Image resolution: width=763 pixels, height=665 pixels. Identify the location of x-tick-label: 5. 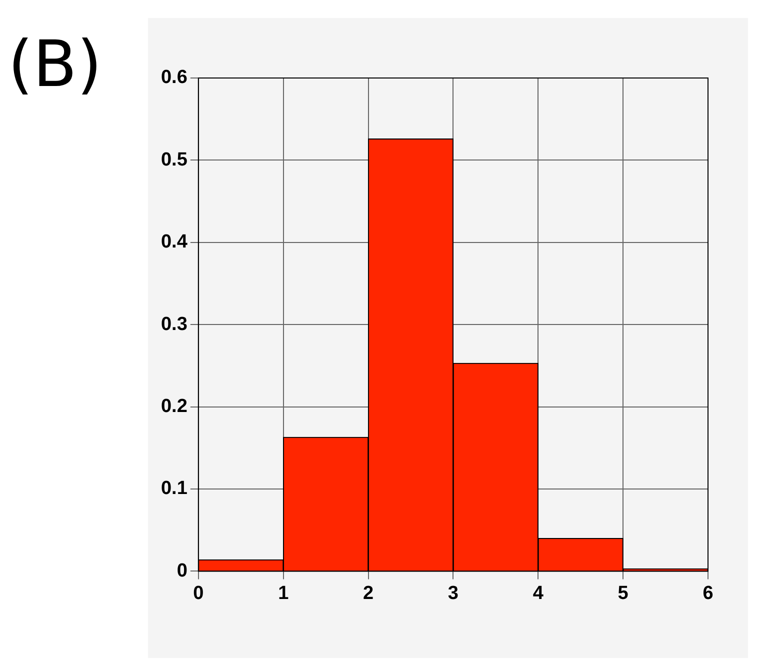
(623, 593).